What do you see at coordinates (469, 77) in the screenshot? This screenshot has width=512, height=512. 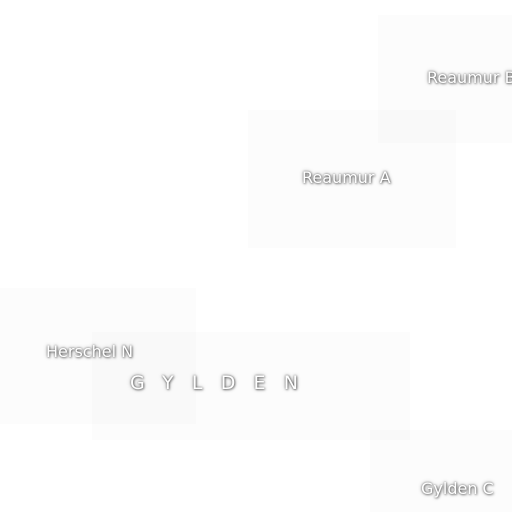 I see `feature-label-reaumur-b: Reaumur B` at bounding box center [469, 77].